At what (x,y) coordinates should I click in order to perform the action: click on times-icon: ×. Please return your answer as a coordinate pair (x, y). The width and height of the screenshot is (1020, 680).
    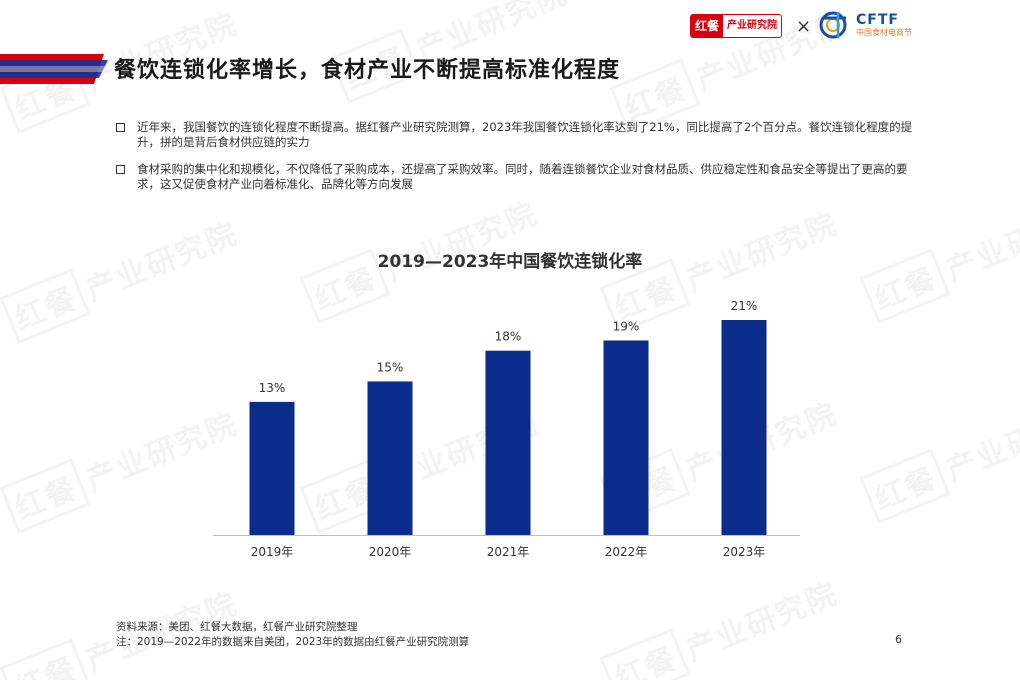
    Looking at the image, I should click on (804, 26).